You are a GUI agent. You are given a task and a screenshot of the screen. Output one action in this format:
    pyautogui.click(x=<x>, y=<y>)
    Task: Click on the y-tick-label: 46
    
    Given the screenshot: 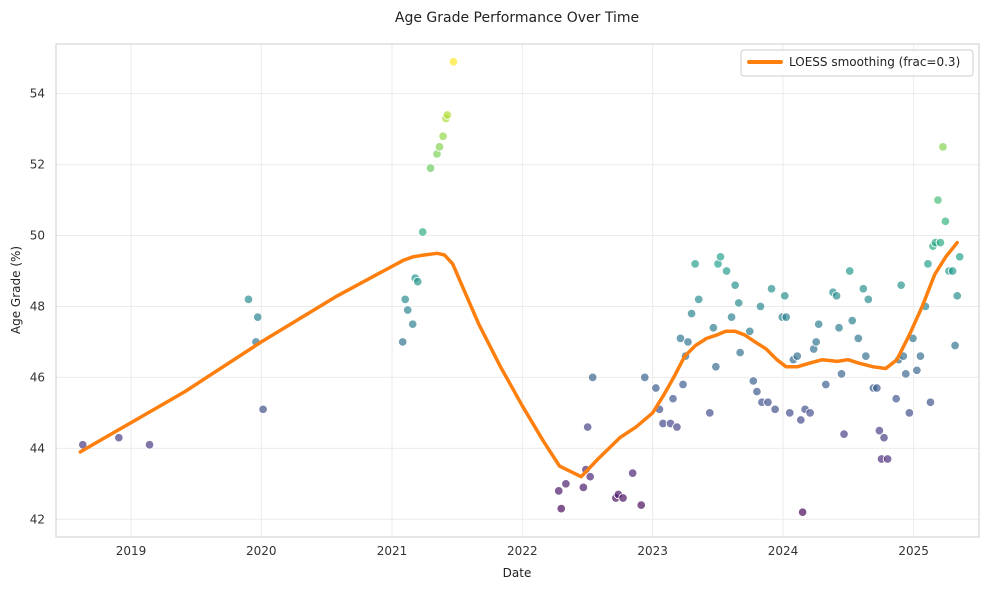 What is the action you would take?
    pyautogui.click(x=37, y=377)
    